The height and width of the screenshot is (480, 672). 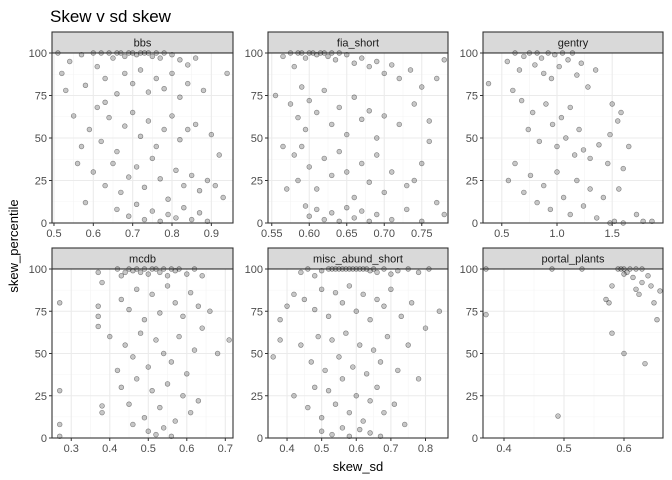 What do you see at coordinates (41, 312) in the screenshot?
I see `y-tick-label: 75` at bounding box center [41, 312].